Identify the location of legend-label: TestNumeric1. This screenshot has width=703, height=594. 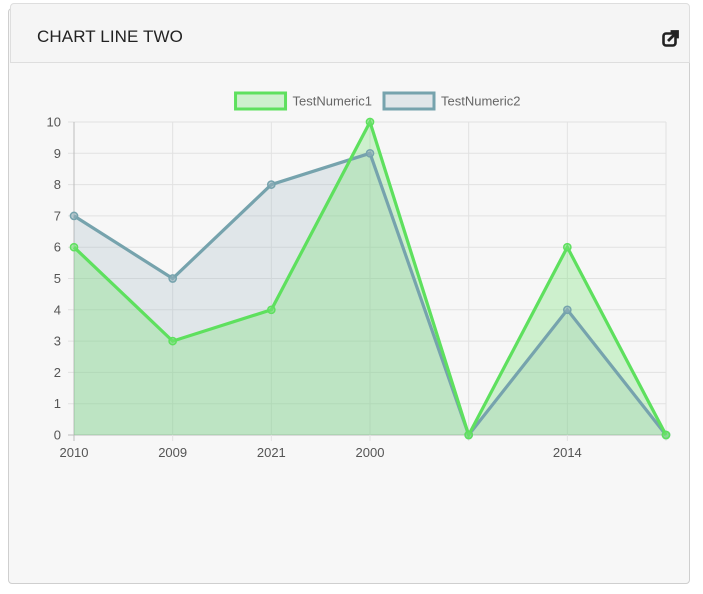
(332, 101).